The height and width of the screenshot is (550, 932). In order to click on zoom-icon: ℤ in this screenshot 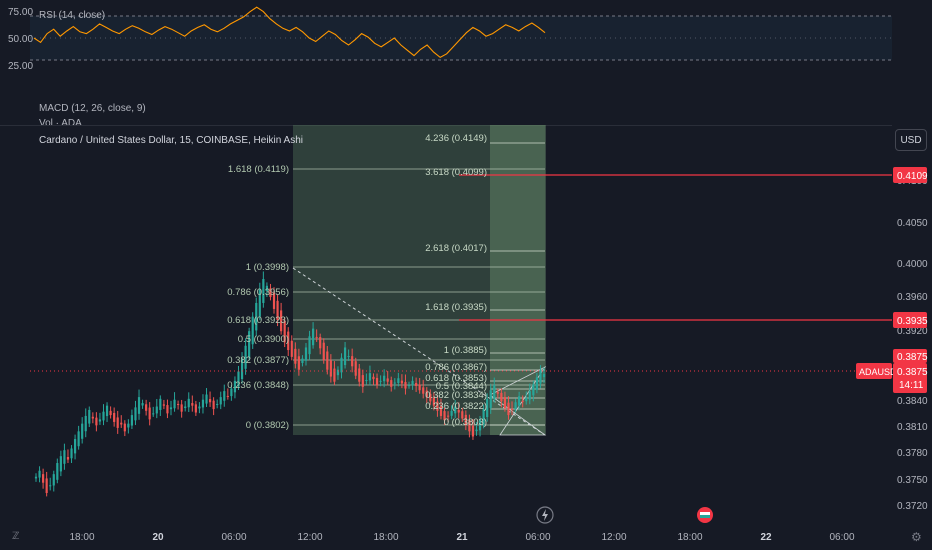, I will do `click(16, 536)`.